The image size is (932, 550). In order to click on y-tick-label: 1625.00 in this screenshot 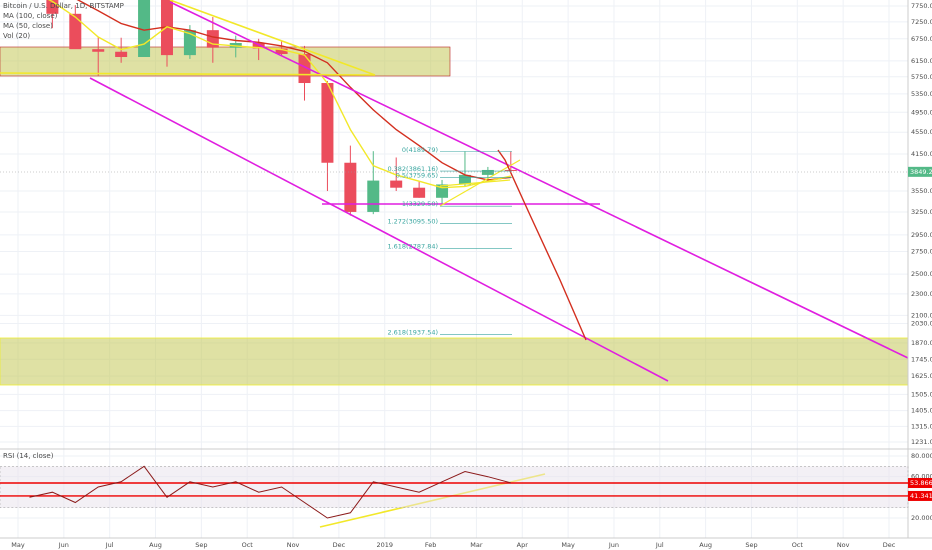, I will do `click(921, 376)`.